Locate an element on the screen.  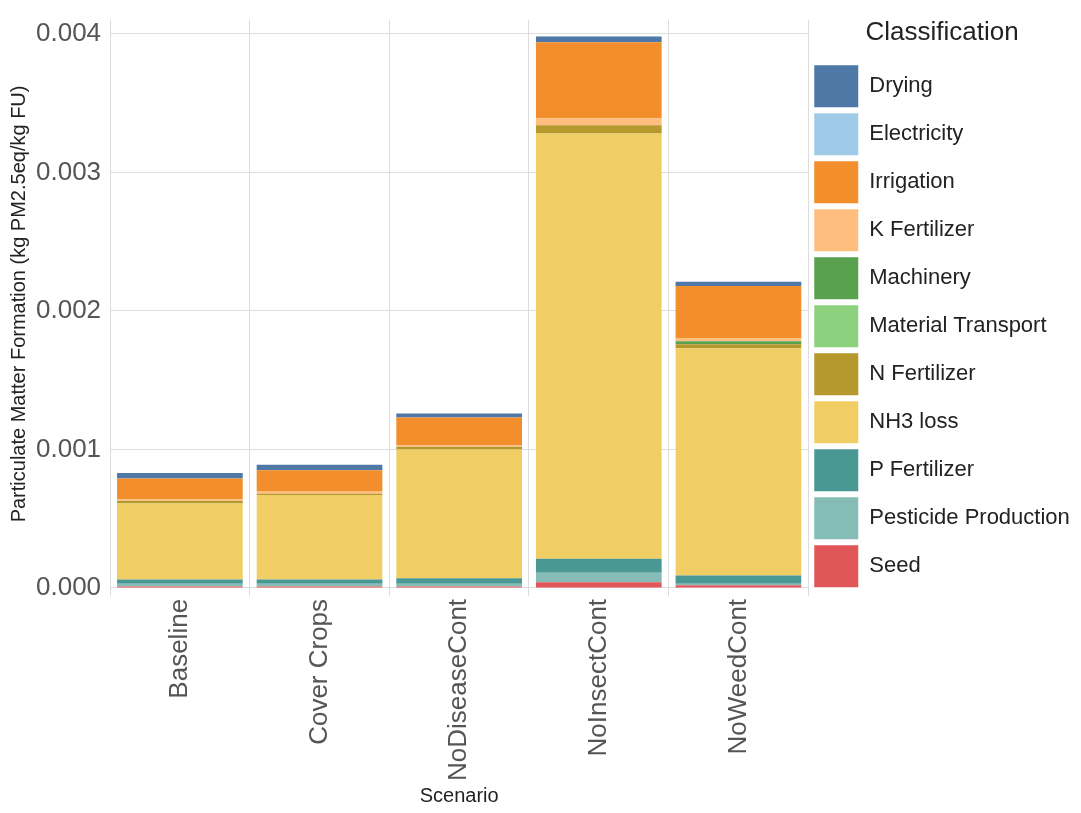
x-tick-label: NoWeedCont is located at coordinates (736, 676).